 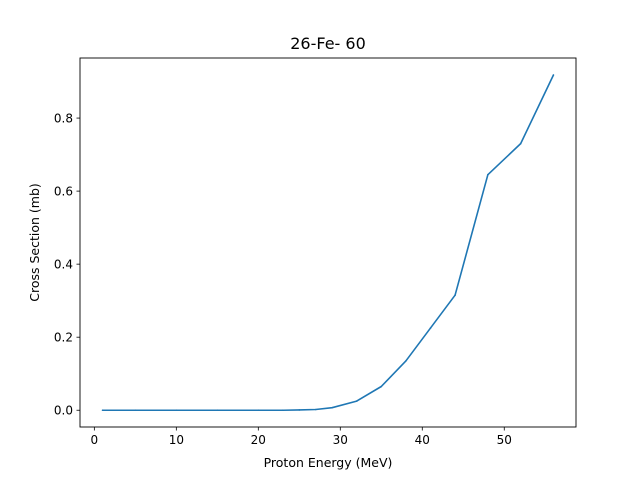 What do you see at coordinates (95, 440) in the screenshot?
I see `x-tick-label: 0` at bounding box center [95, 440].